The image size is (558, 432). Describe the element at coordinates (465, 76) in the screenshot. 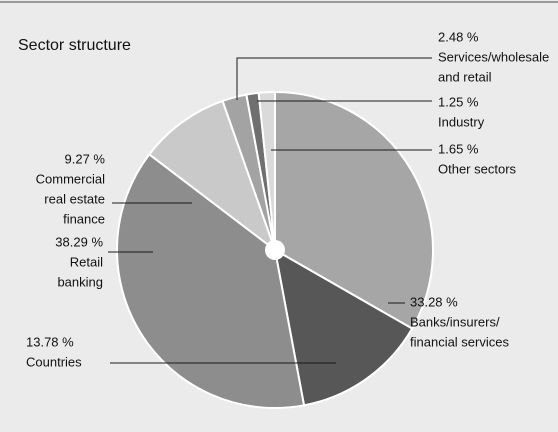

I see `category-label: and retail` at that location.